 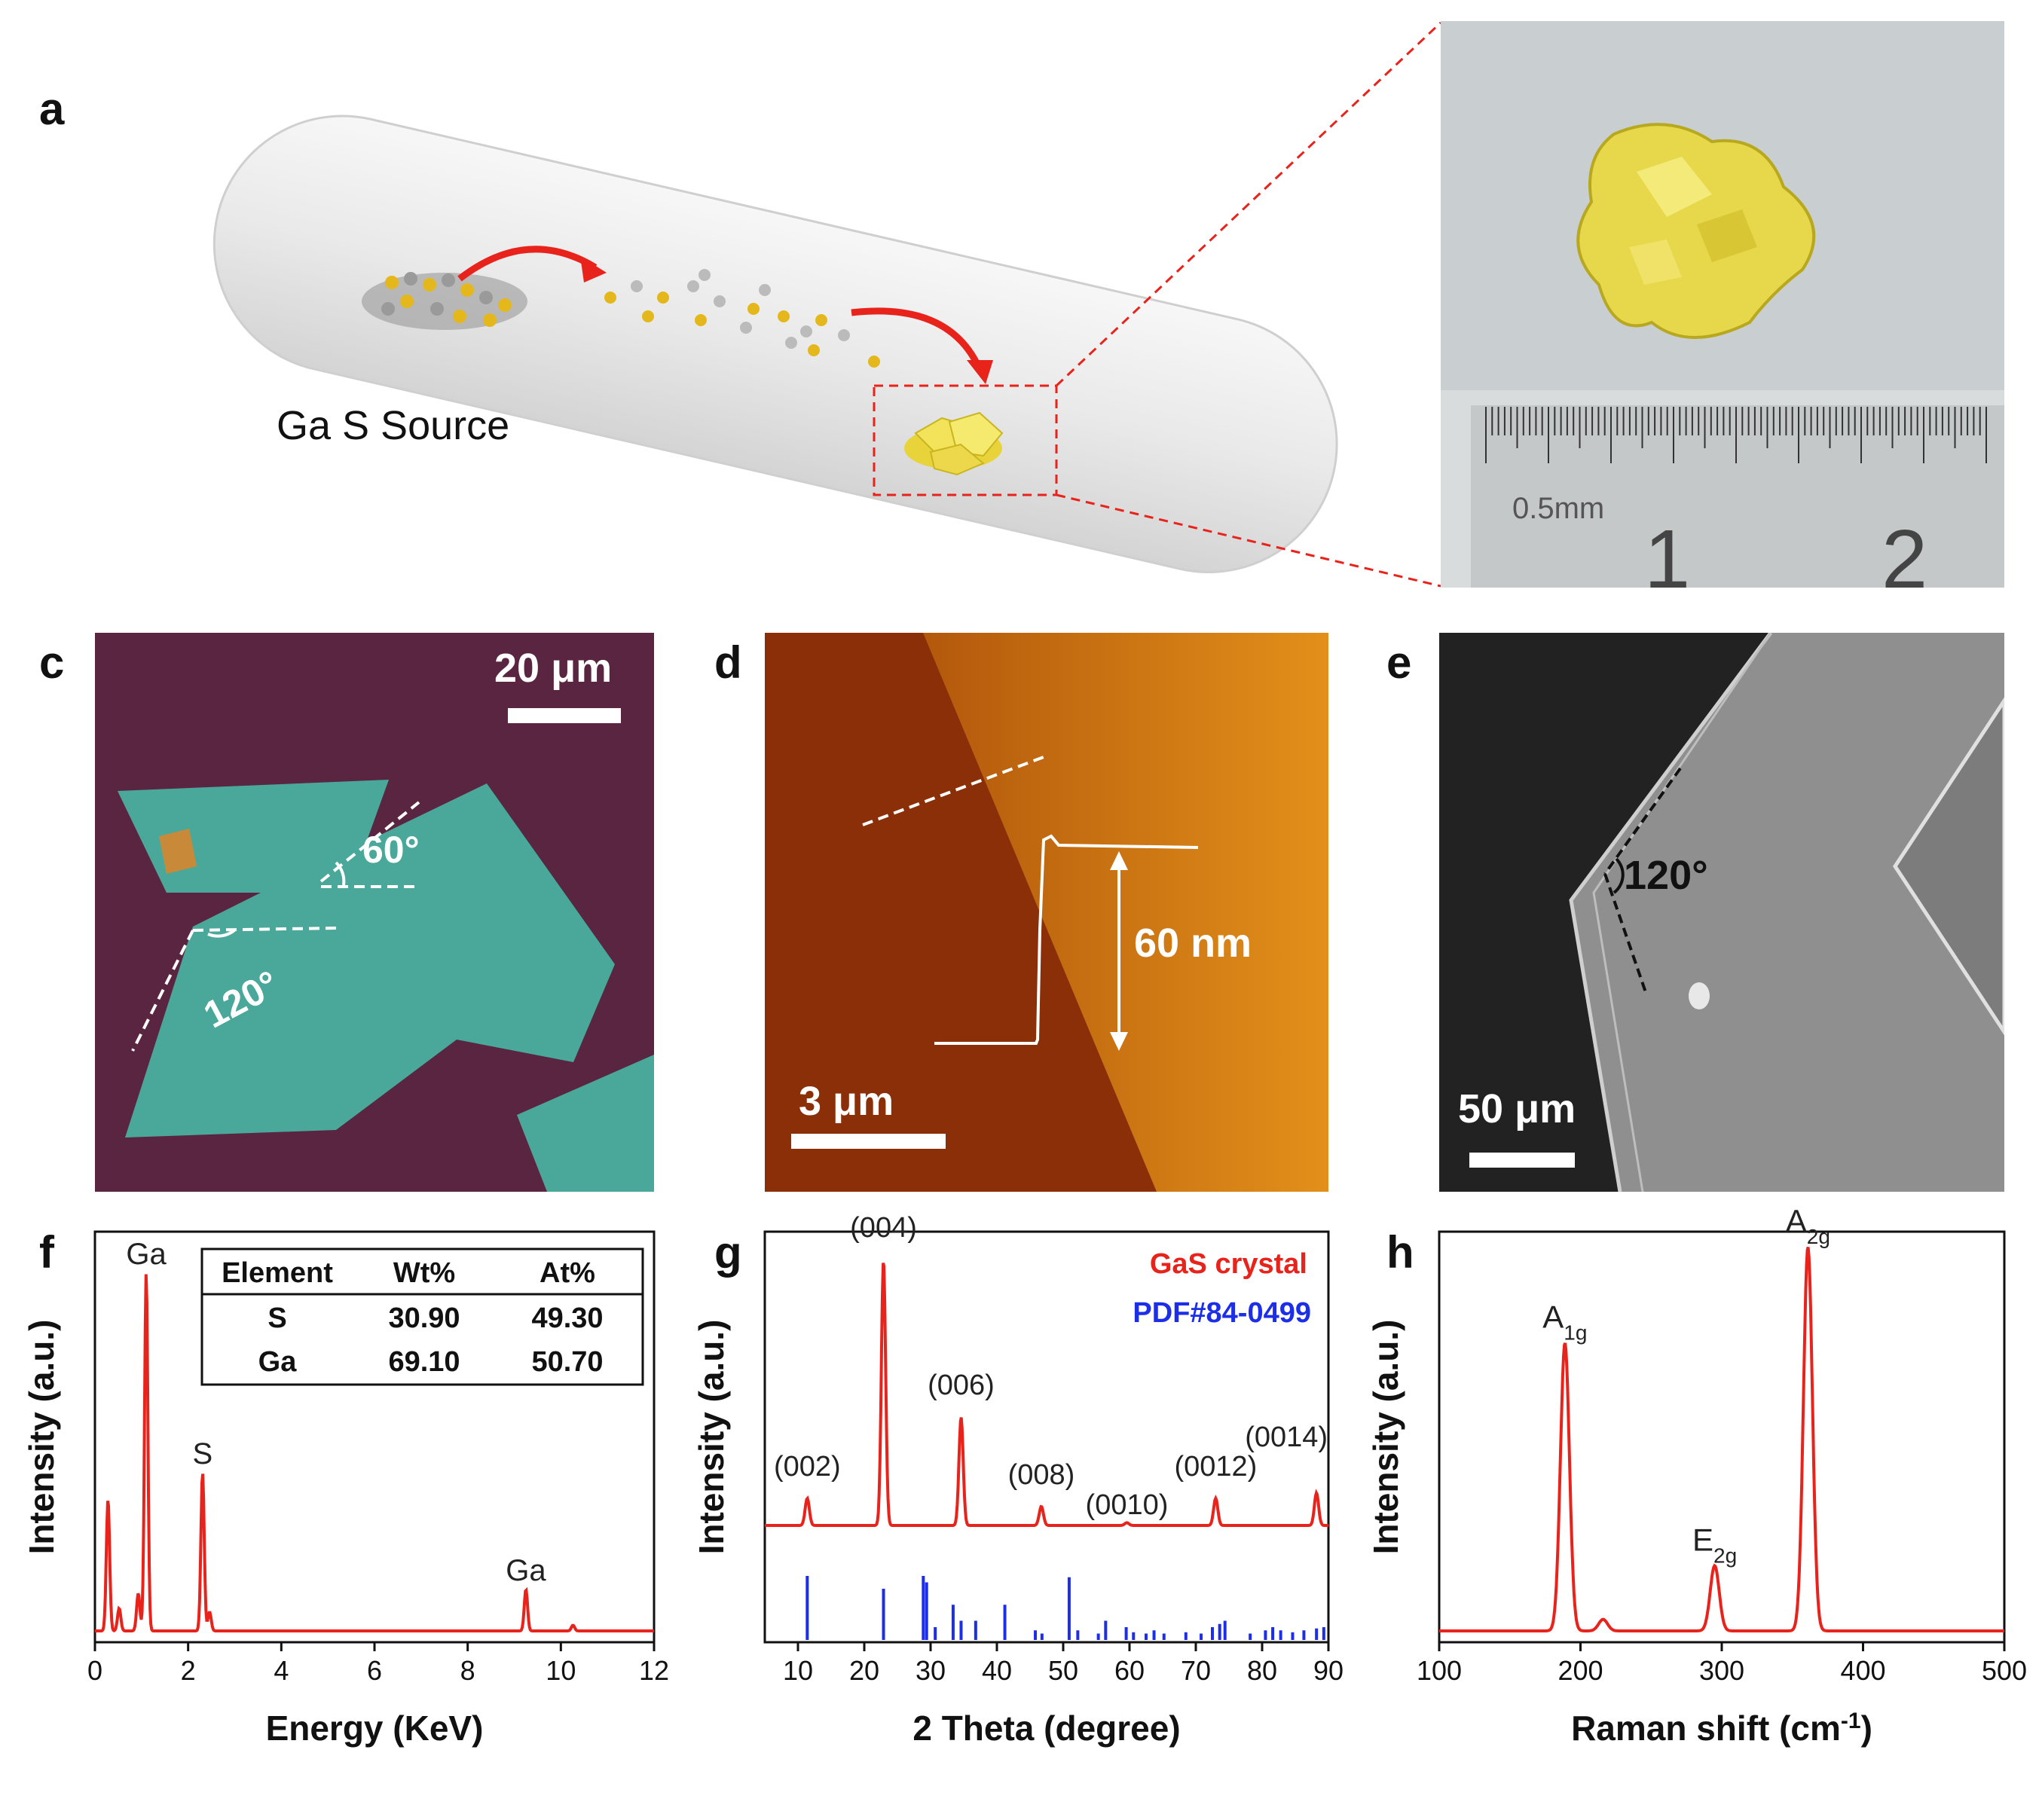 I want to click on ruler: 0.5mm 1 2, so click(x=1737, y=496).